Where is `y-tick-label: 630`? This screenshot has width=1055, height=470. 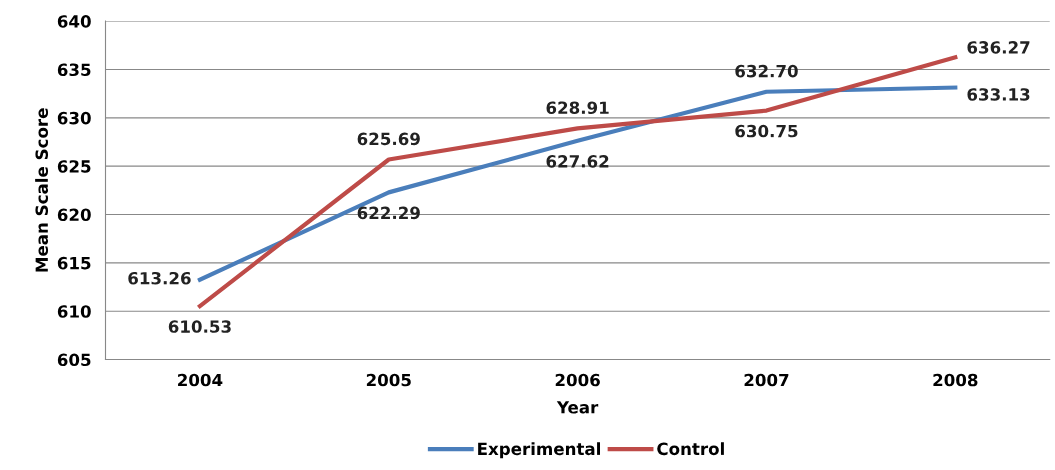
y-tick-label: 630 is located at coordinates (74, 118).